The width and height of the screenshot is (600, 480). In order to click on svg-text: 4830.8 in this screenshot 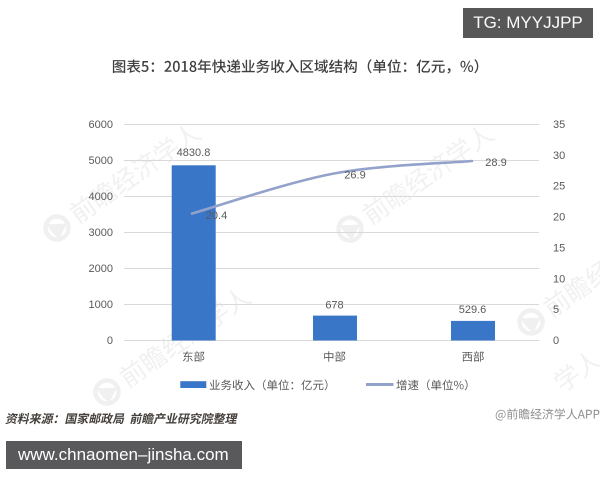, I will do `click(194, 153)`.